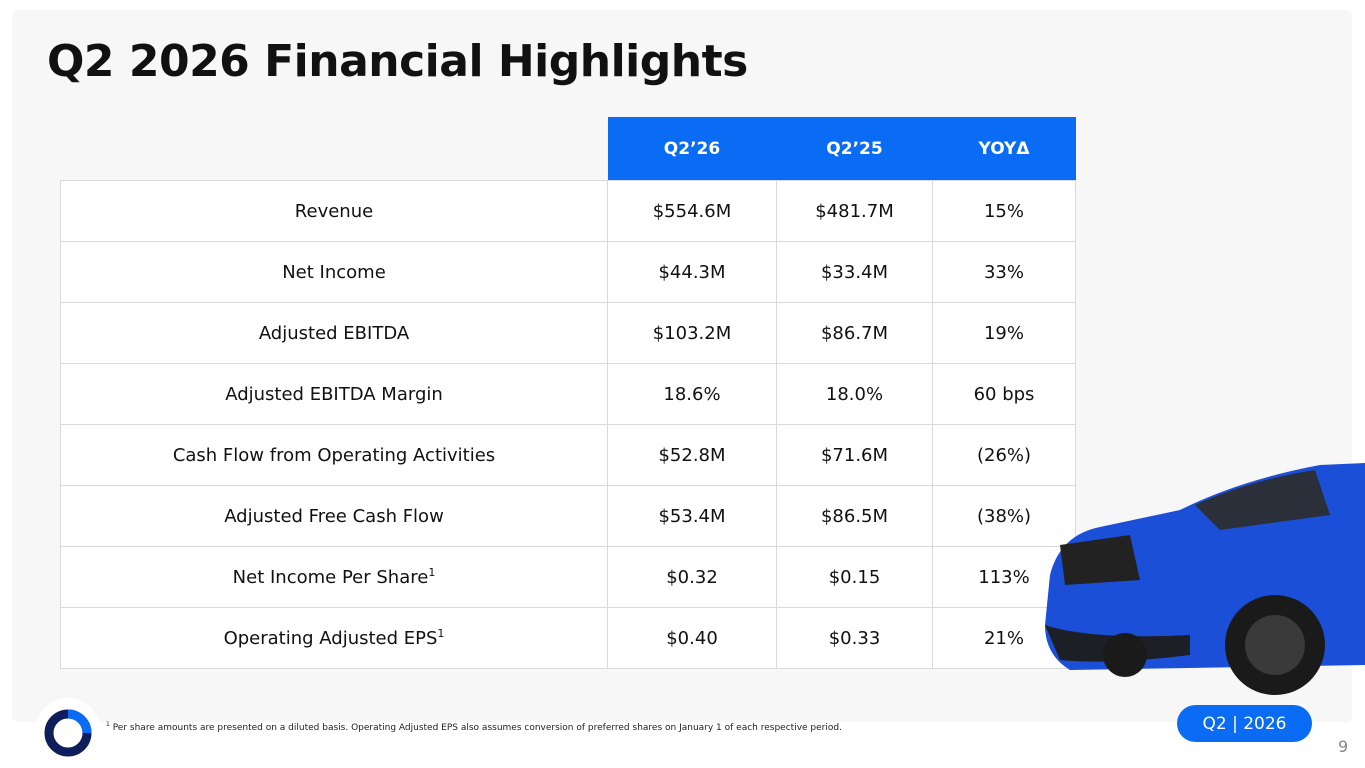 The image size is (1365, 768). What do you see at coordinates (854, 638) in the screenshot?
I see `table-cell: $0.33` at bounding box center [854, 638].